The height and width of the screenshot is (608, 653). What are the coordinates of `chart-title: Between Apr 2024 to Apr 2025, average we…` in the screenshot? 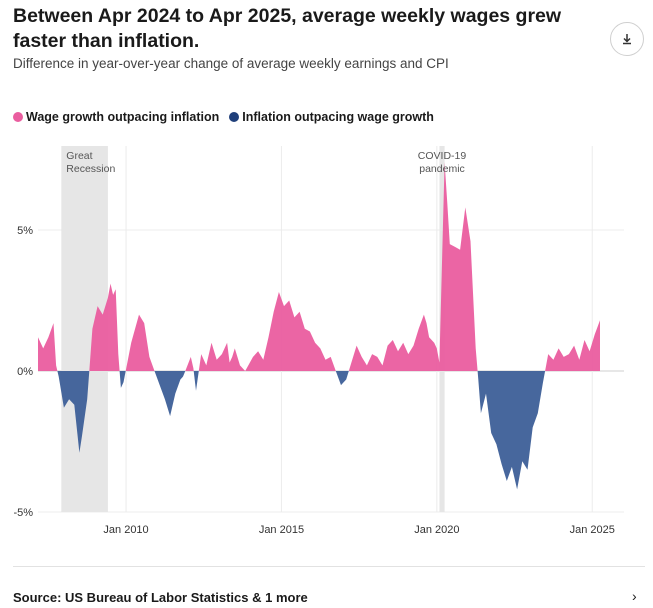 It's located at (287, 28).